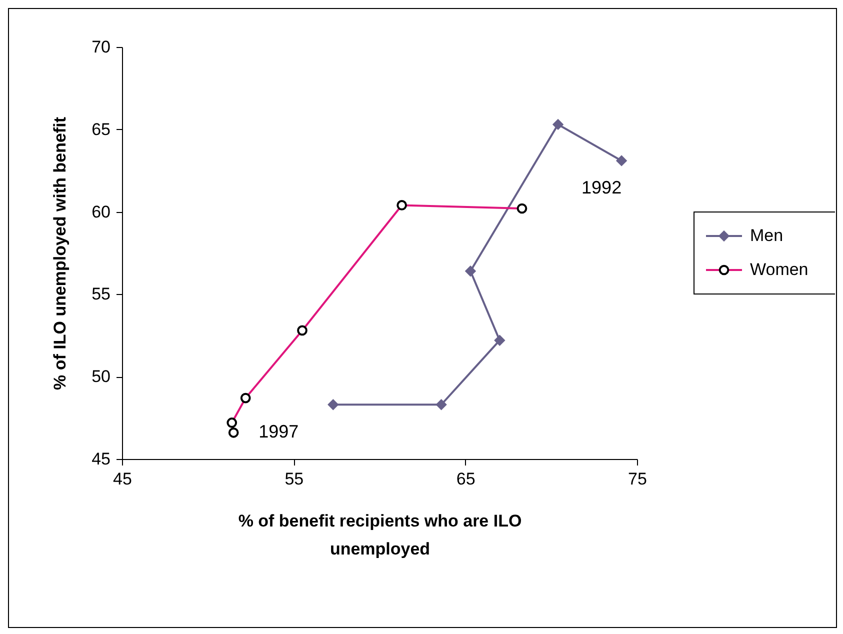 This screenshot has height=634, width=843. I want to click on x-tick-label: 65, so click(466, 479).